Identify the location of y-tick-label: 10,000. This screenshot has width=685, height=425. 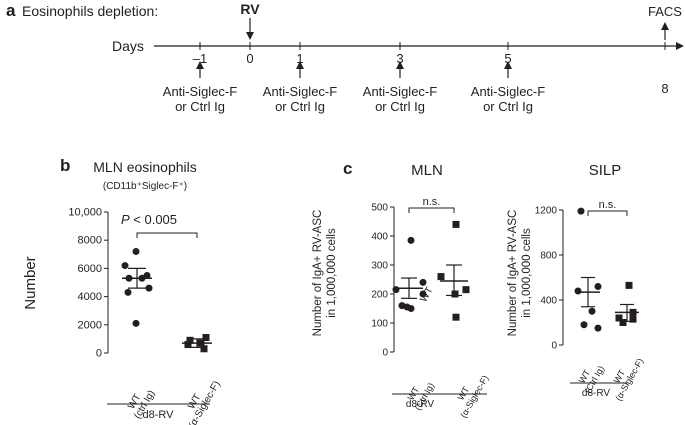
(85, 213).